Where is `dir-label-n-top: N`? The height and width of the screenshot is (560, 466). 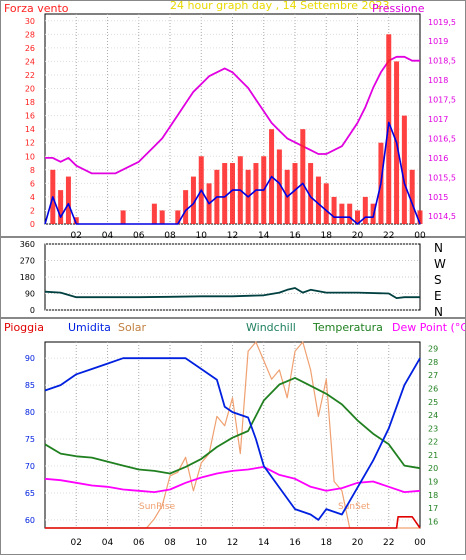 dir-label-n-top: N is located at coordinates (438, 248).